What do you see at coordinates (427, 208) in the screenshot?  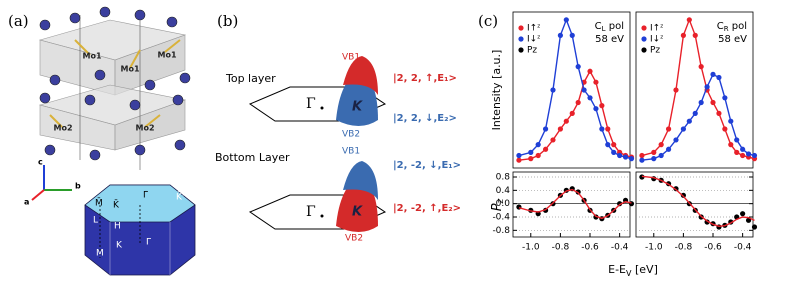 I see `state-label: |2, -2, ↑,E₂>` at bounding box center [427, 208].